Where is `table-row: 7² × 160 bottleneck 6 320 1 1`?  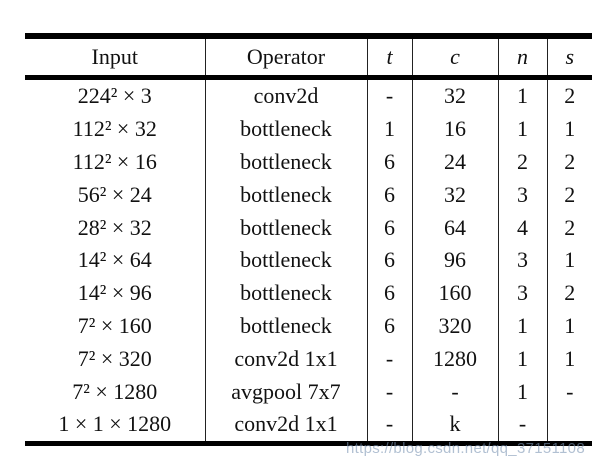 table-row: 7² × 160 bottleneck 6 320 1 1 is located at coordinates (308, 326).